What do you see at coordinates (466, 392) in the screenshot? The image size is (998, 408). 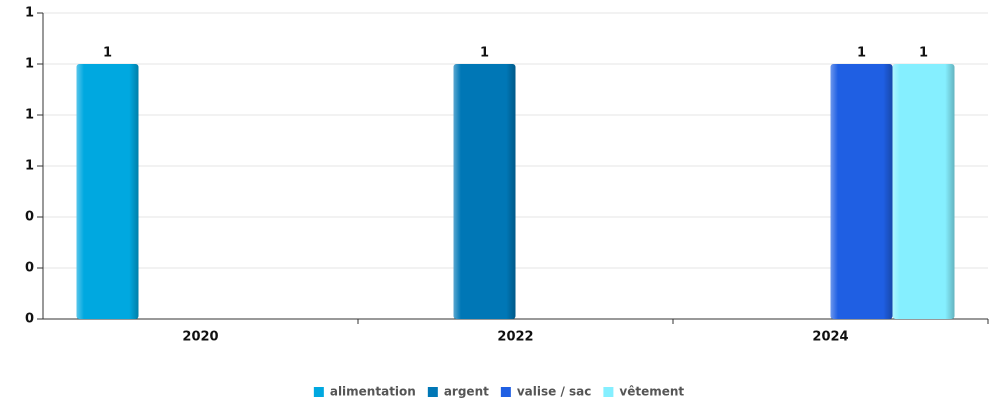 I see `legend-label: argent` at bounding box center [466, 392].